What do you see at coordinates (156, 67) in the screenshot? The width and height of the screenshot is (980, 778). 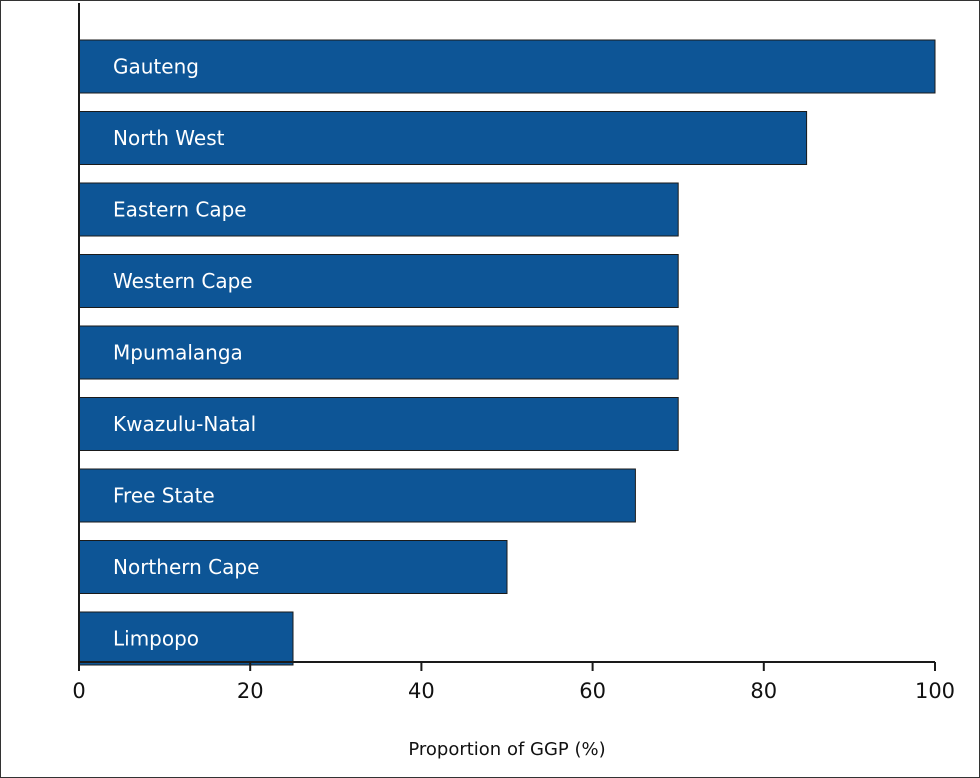 I see `bar-label: Gauteng` at bounding box center [156, 67].